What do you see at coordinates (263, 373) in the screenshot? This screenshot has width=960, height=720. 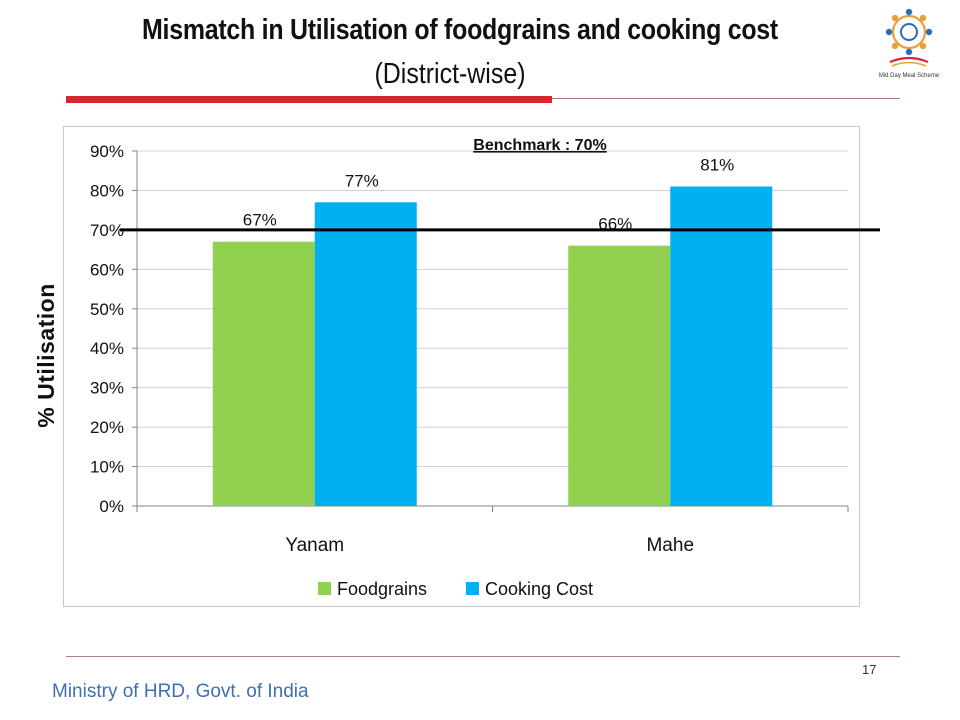 I see `bar-foodgrains-yanam` at bounding box center [263, 373].